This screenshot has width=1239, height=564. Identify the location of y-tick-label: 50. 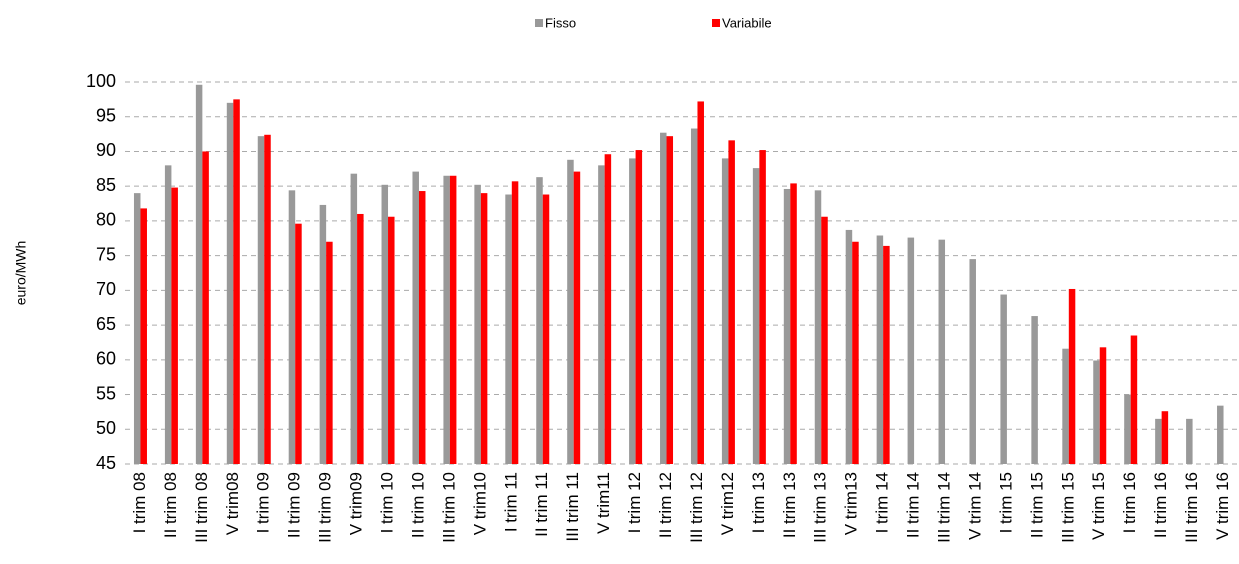
(106, 428).